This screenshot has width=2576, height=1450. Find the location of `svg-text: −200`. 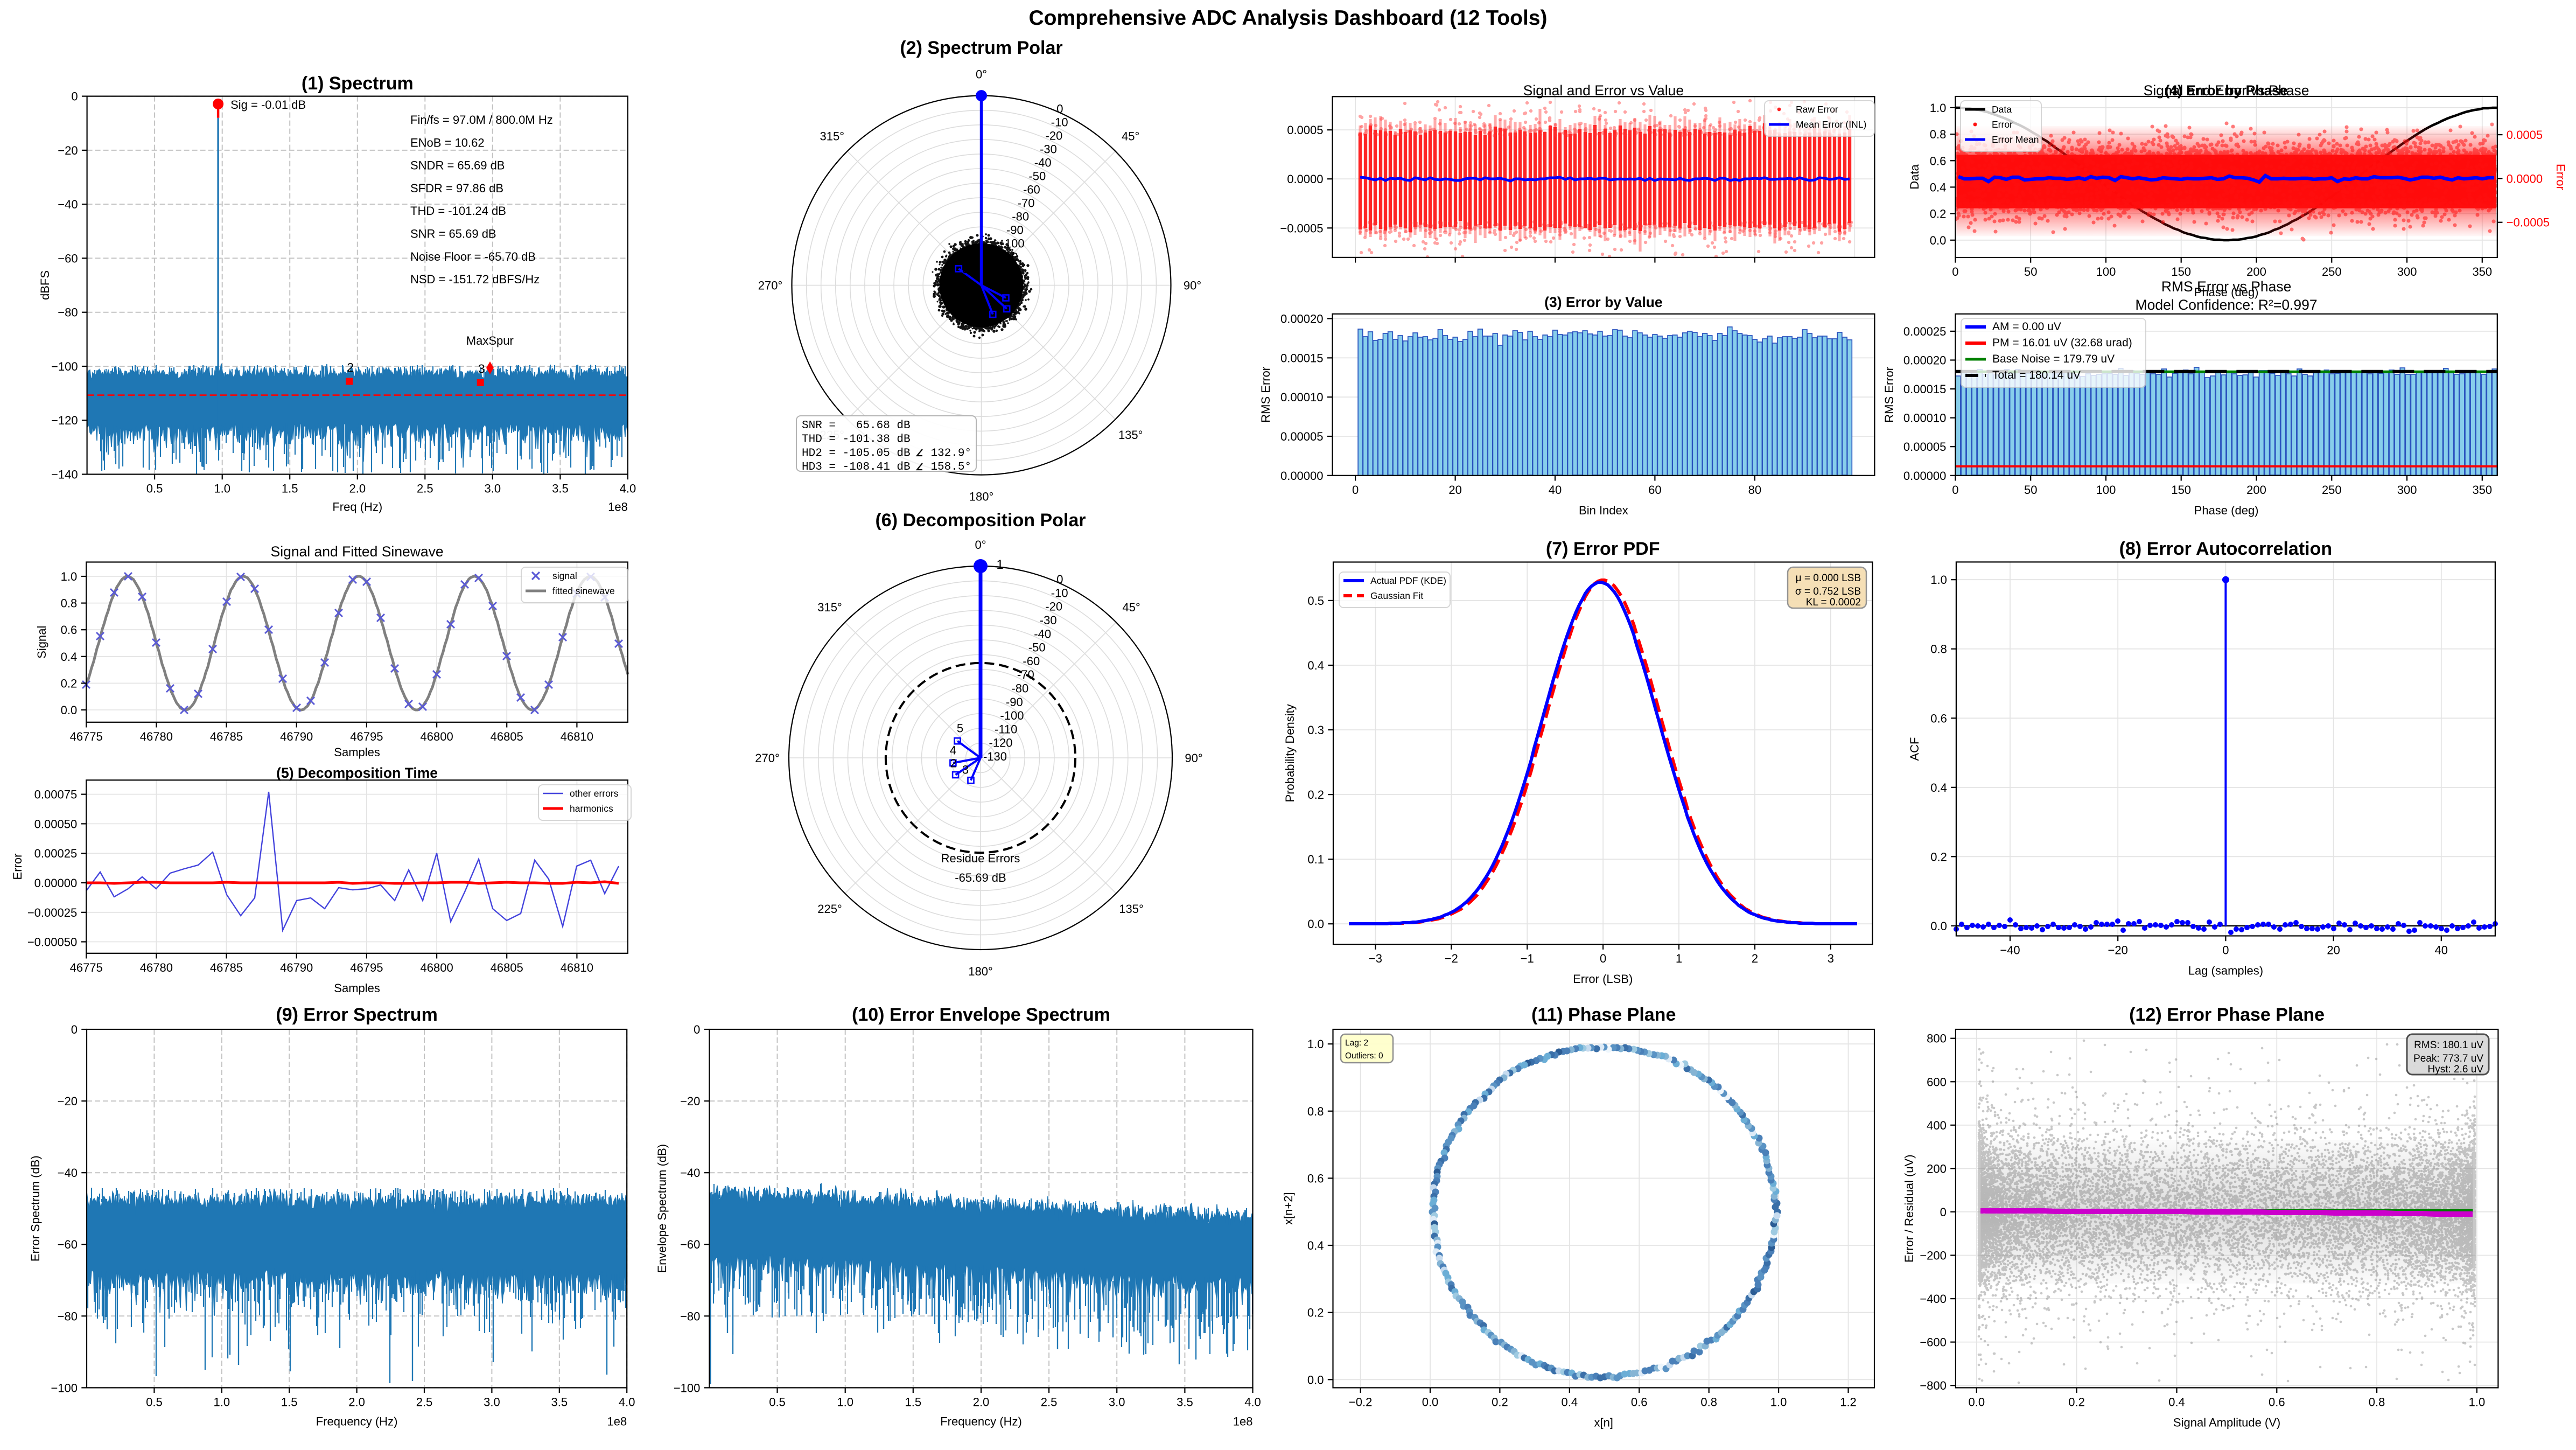

svg-text: −200 is located at coordinates (1933, 1256).